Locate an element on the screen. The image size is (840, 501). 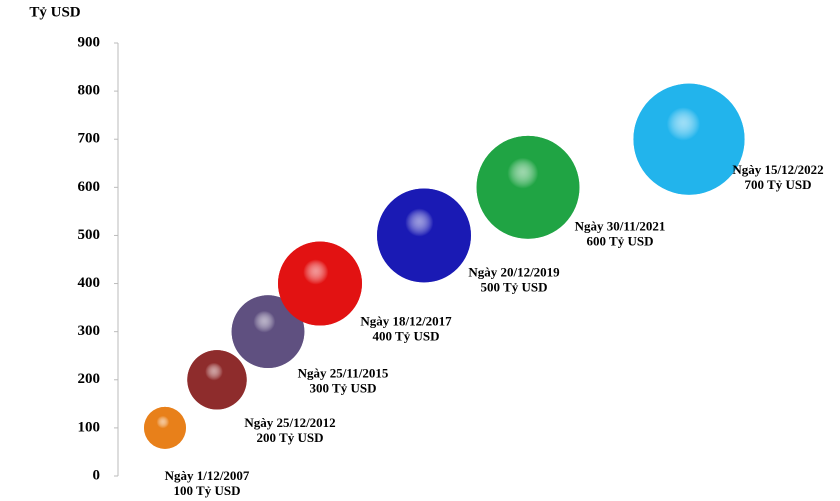
y-tick-label: 300 is located at coordinates (89, 331).